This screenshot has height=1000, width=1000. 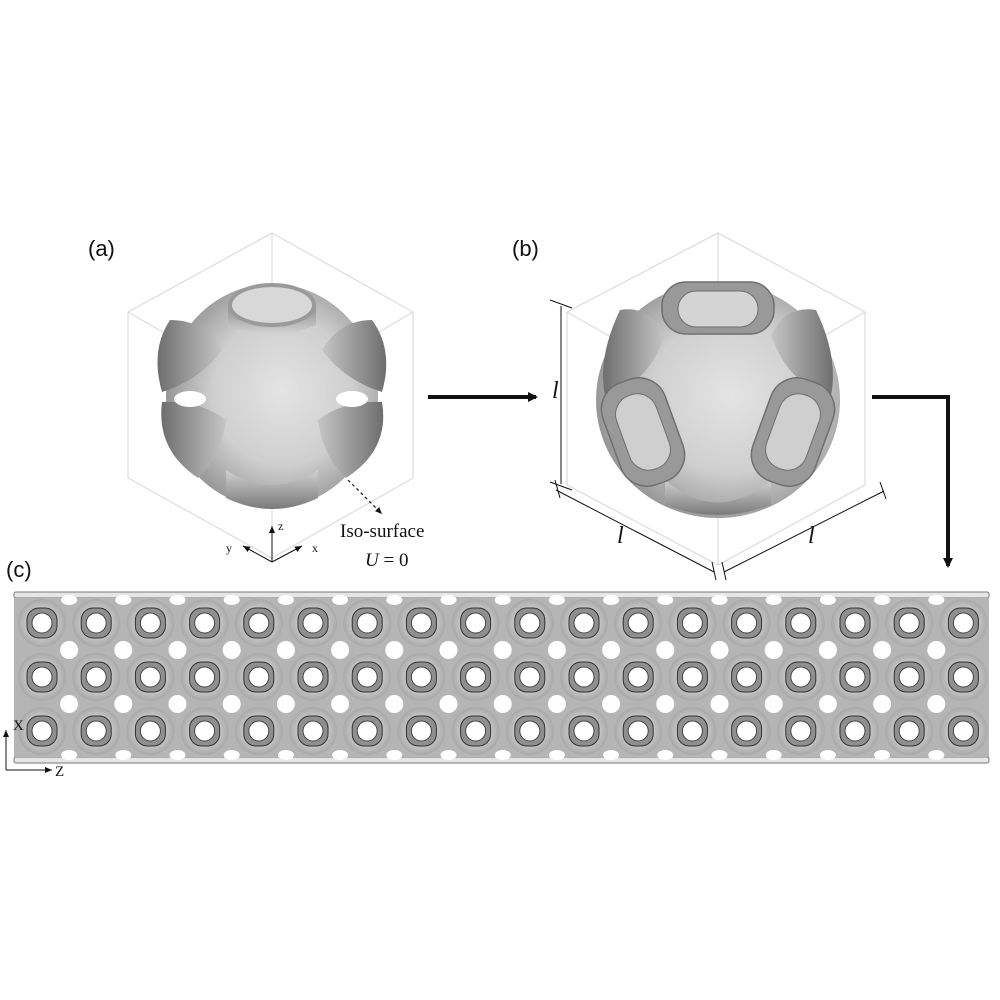 What do you see at coordinates (18, 726) in the screenshot?
I see `axis-label-x-c: X` at bounding box center [18, 726].